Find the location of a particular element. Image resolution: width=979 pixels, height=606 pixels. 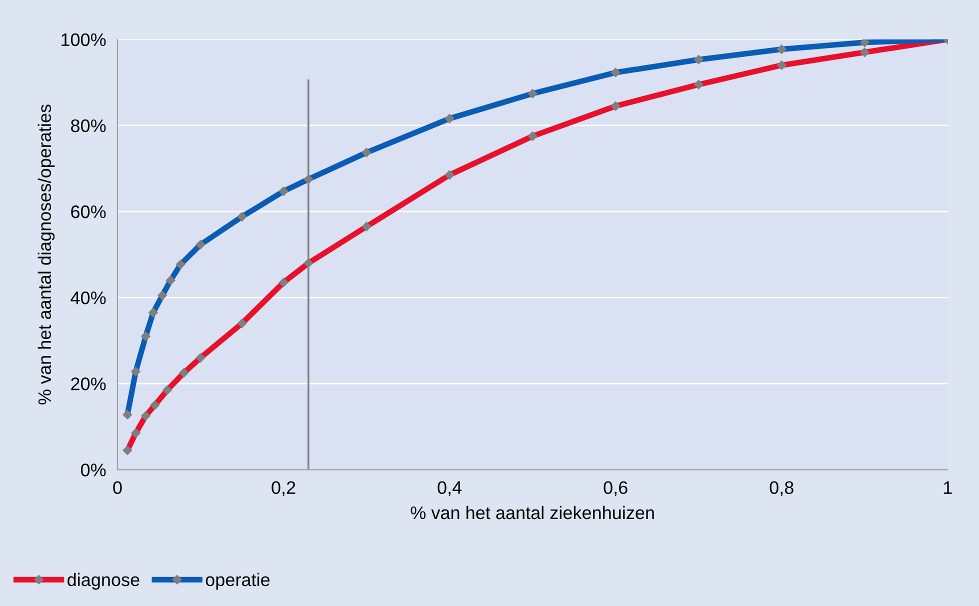

x-tick-label: 0,6 is located at coordinates (616, 488).